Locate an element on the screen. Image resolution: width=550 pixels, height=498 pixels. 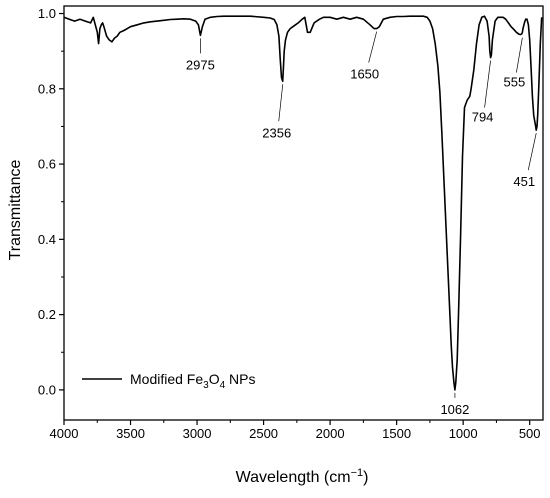
y-tick-label-0.0: 0.0 is located at coordinates (47, 389).